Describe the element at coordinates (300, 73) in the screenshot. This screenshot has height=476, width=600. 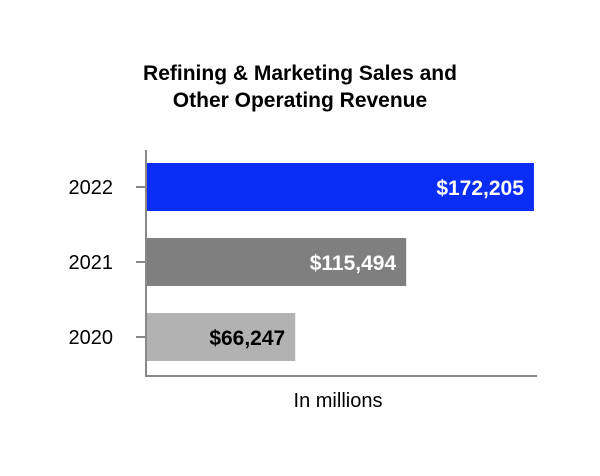
I see `chart-title-line-1: Refining & Marketing Sales and` at that location.